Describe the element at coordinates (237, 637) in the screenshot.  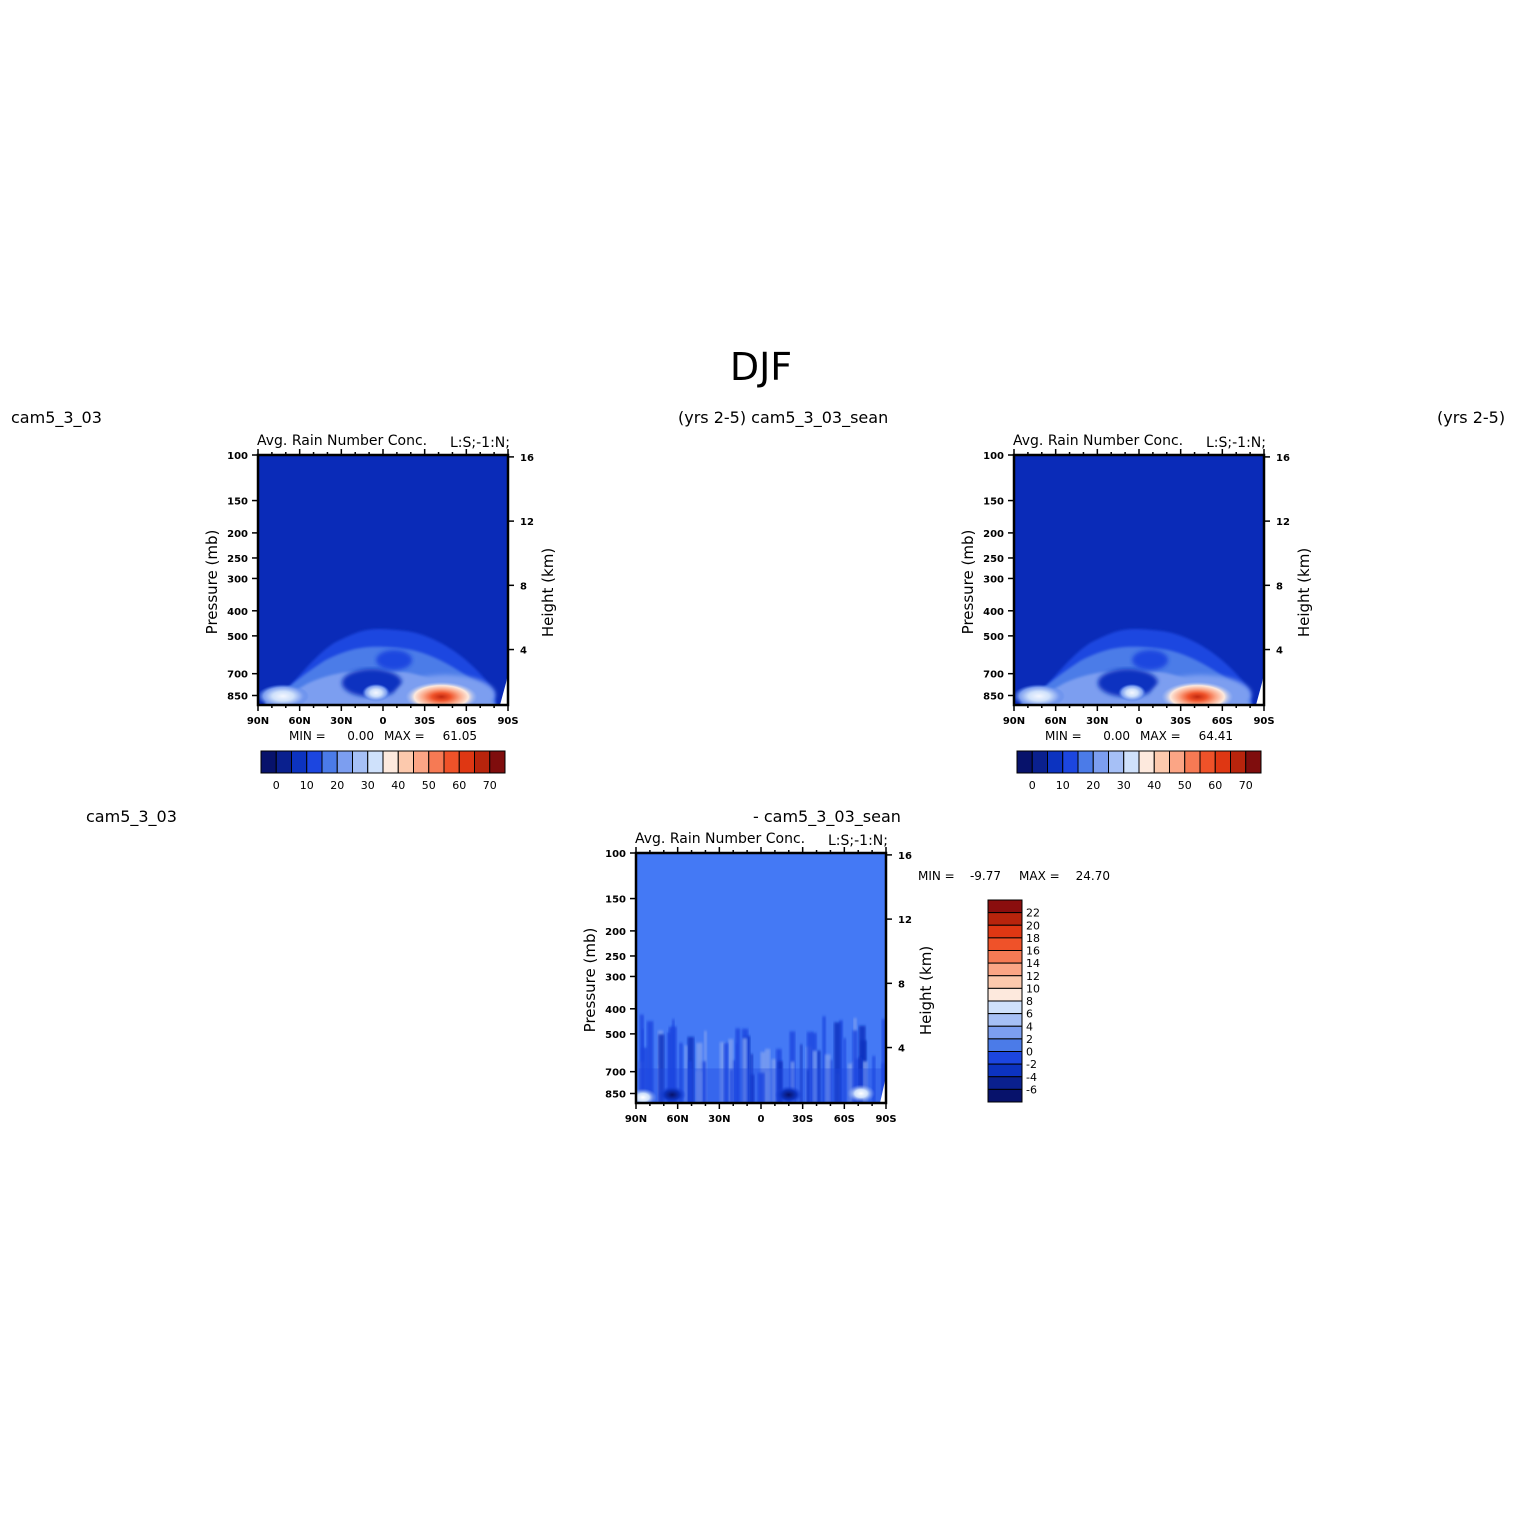
I see `y-tick-label: 500` at that location.